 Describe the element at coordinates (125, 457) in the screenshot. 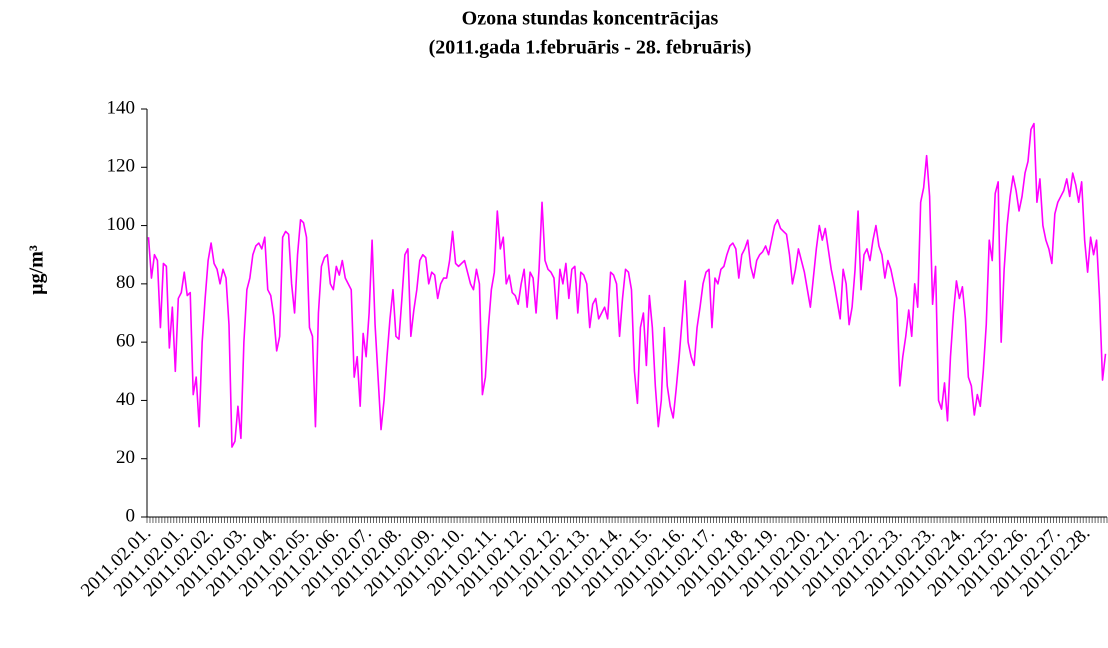

I see `y-tick-label: 20` at that location.